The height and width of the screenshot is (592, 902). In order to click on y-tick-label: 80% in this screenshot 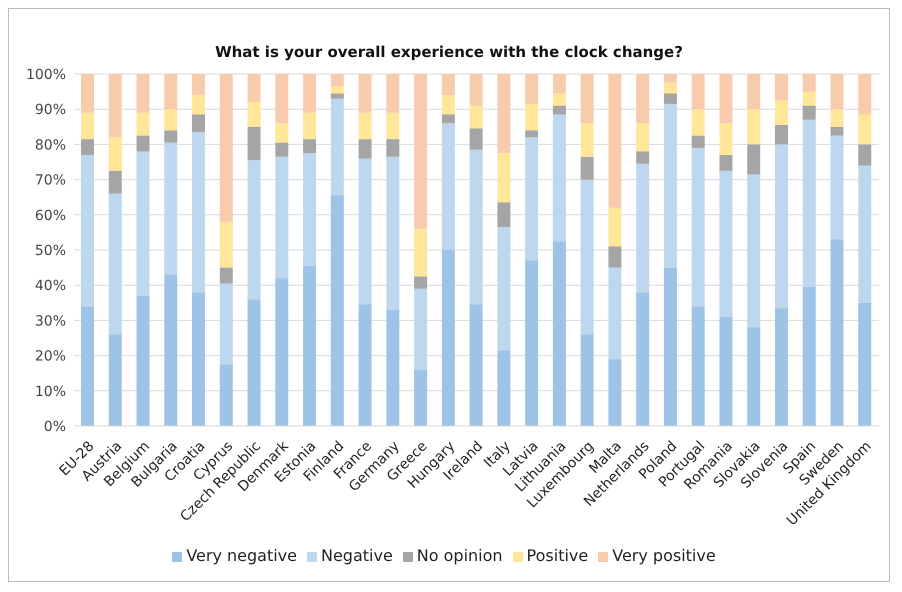, I will do `click(50, 145)`.